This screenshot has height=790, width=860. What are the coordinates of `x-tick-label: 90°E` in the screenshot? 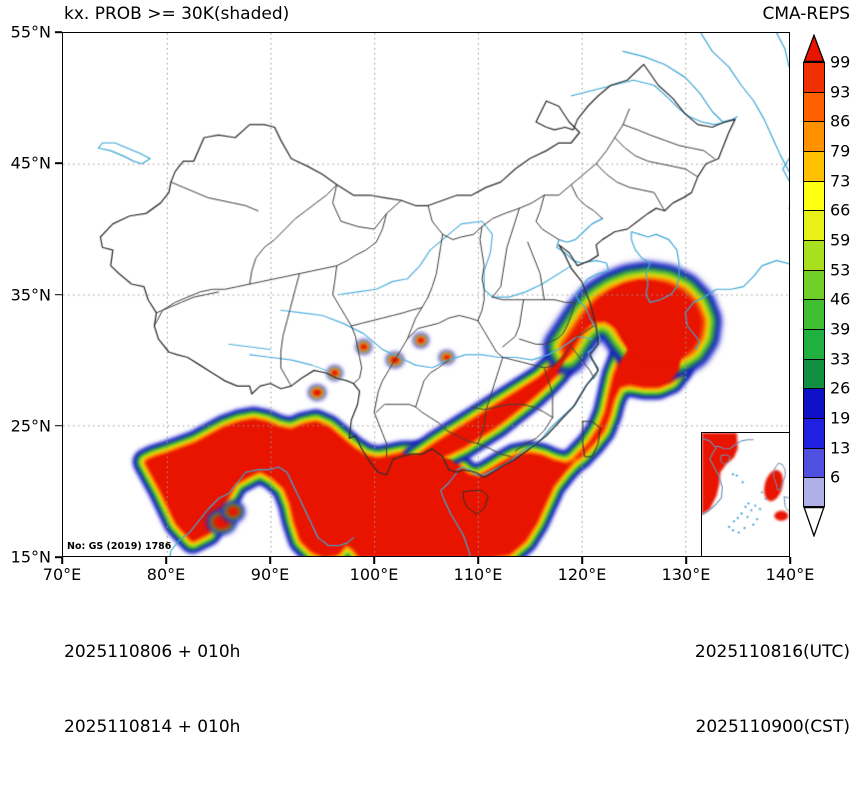 It's located at (270, 574).